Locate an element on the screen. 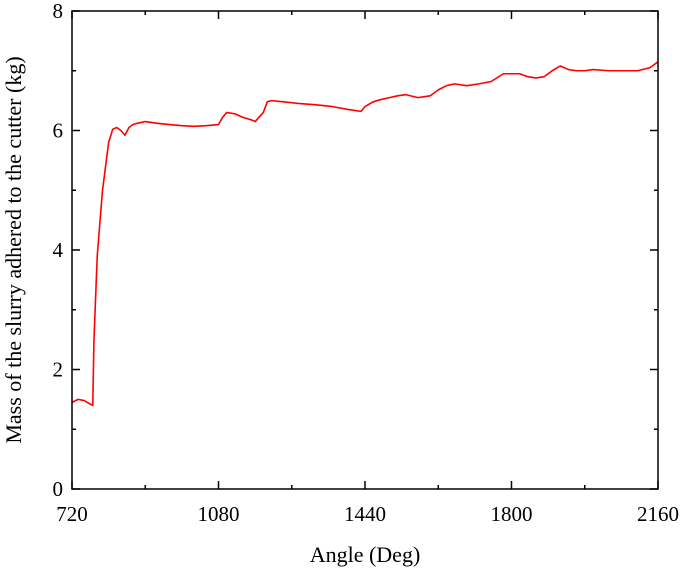 The width and height of the screenshot is (685, 572). y-tick-label: 2 is located at coordinates (58, 370).